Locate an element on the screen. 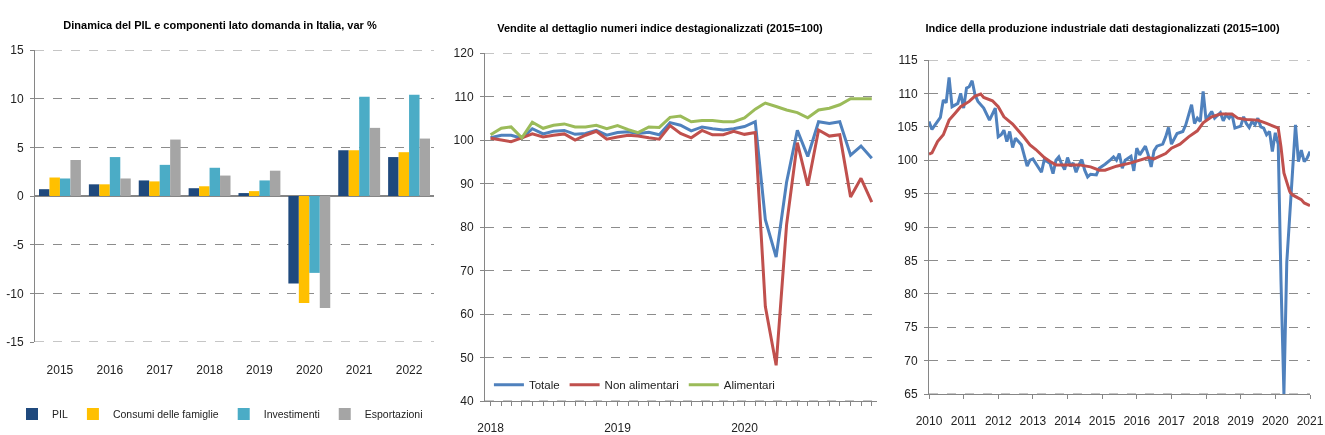 This screenshot has height=435, width=1325. x-tick-label: 2012 is located at coordinates (998, 421).